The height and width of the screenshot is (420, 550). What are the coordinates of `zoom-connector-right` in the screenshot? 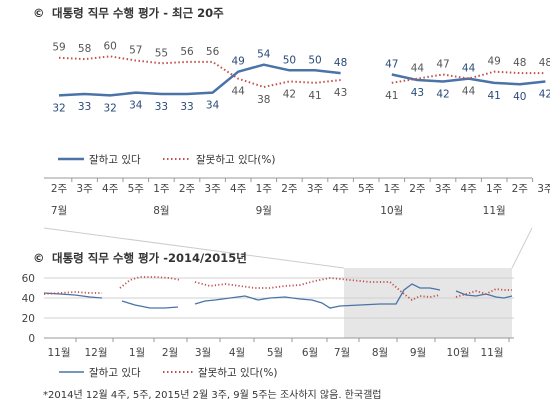 It's located at (522, 248).